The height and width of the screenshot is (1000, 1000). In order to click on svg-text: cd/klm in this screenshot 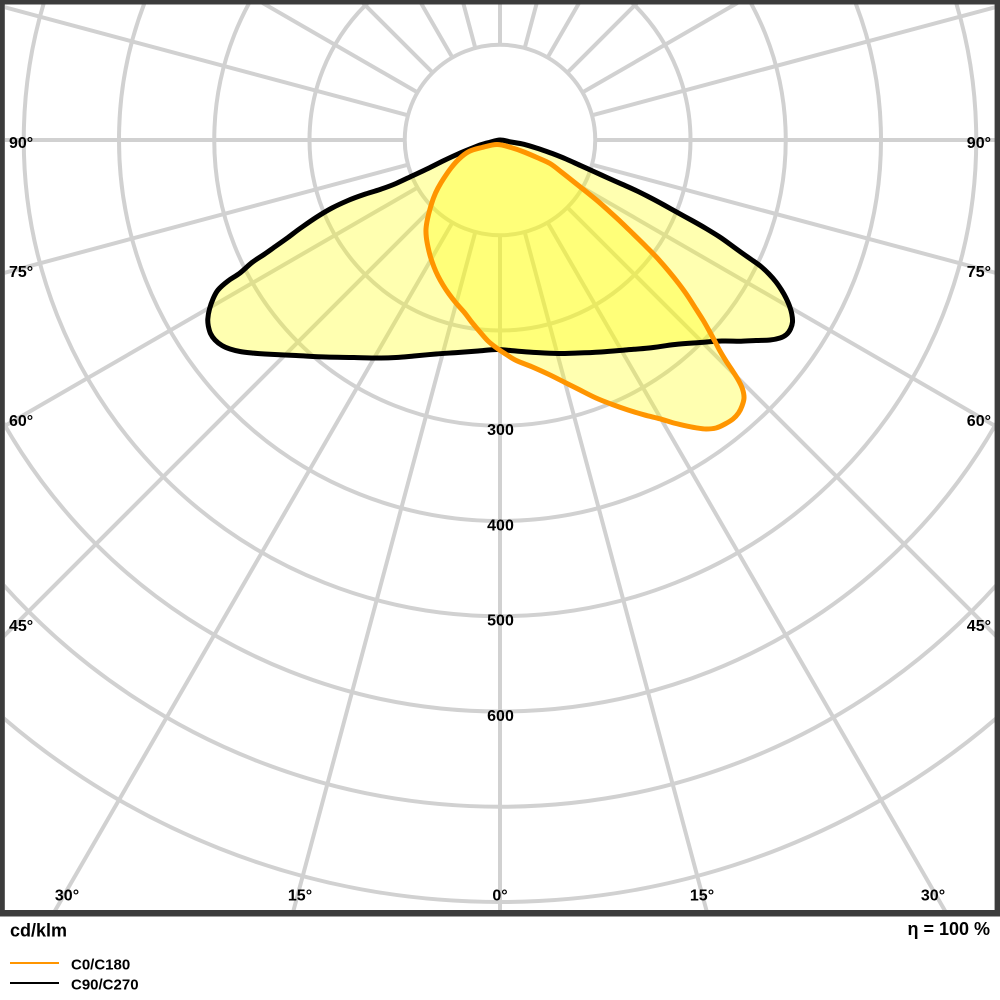, I will do `click(38, 931)`.